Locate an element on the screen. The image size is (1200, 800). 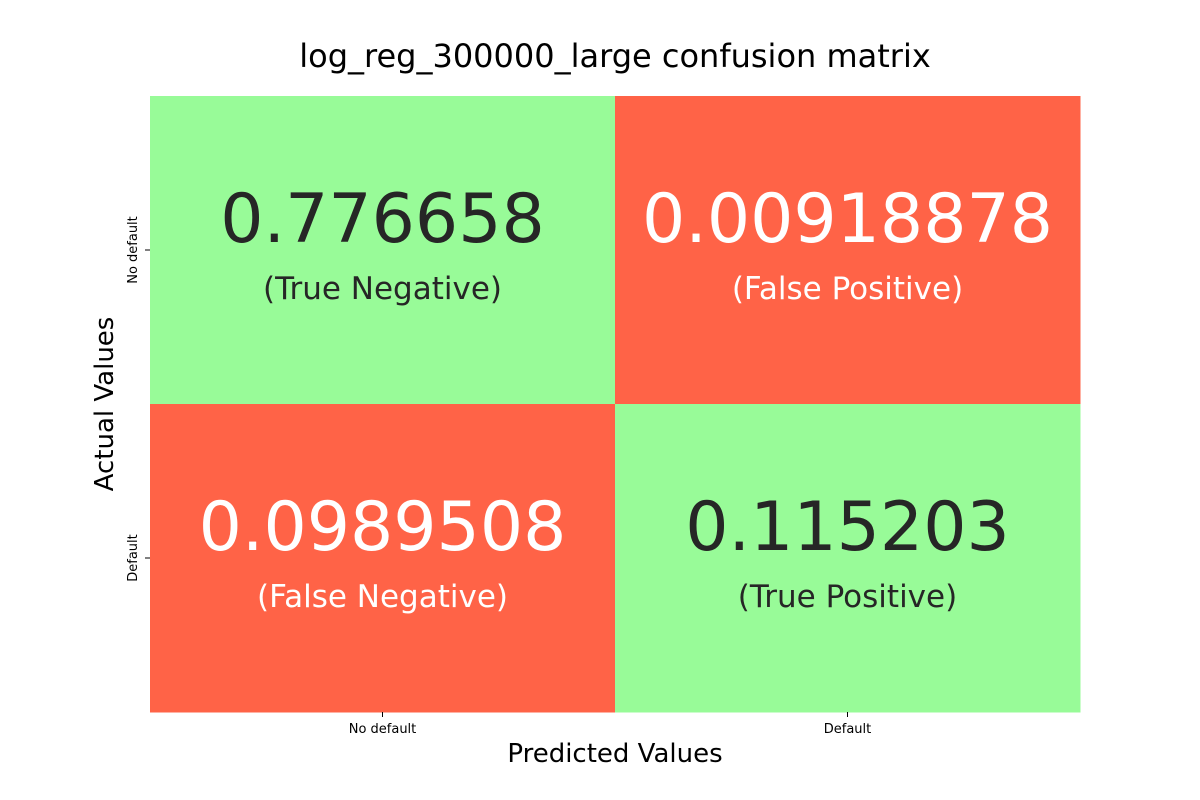
x-axis-label: Predicted Values is located at coordinates (614, 754).